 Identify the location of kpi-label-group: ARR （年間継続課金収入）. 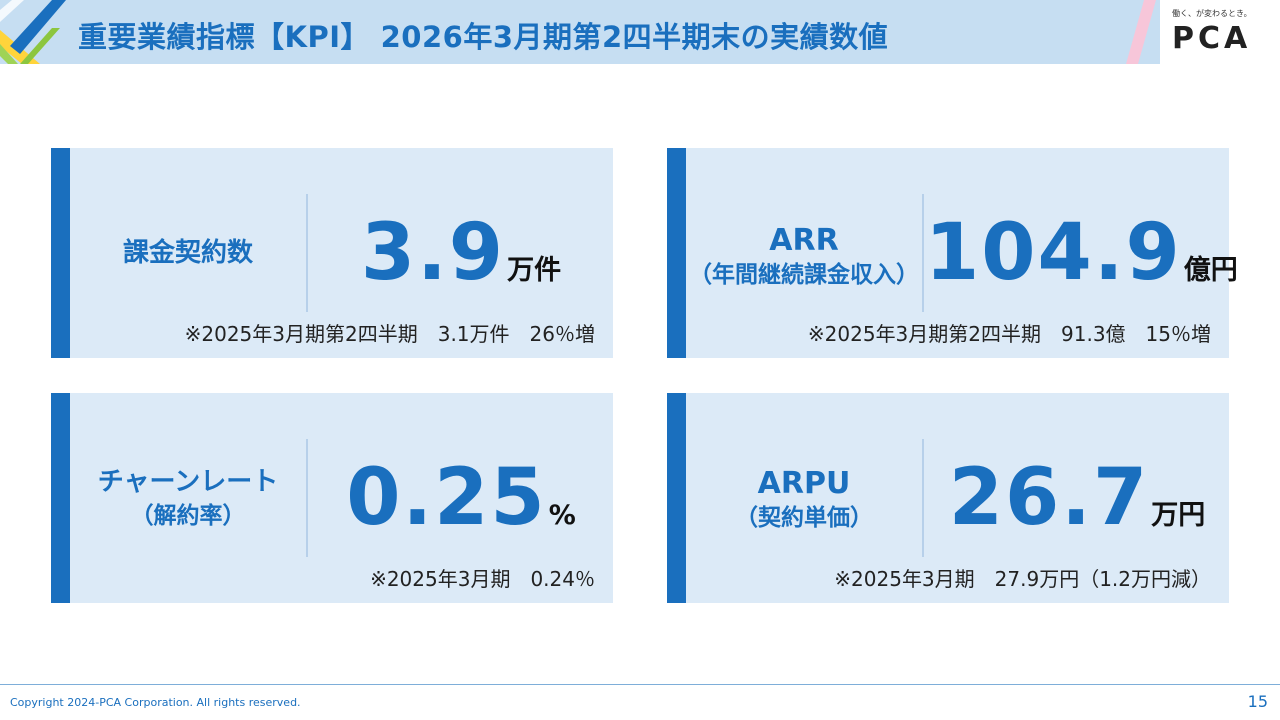
(804, 258).